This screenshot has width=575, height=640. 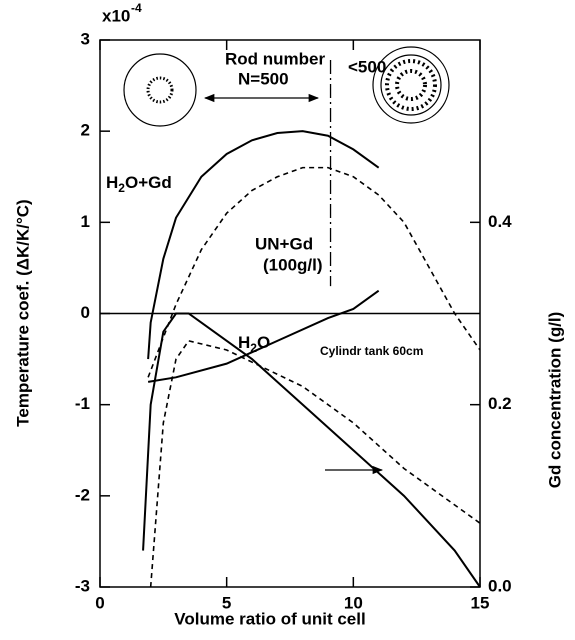 I want to click on rod-bundle-large, so click(x=411, y=85).